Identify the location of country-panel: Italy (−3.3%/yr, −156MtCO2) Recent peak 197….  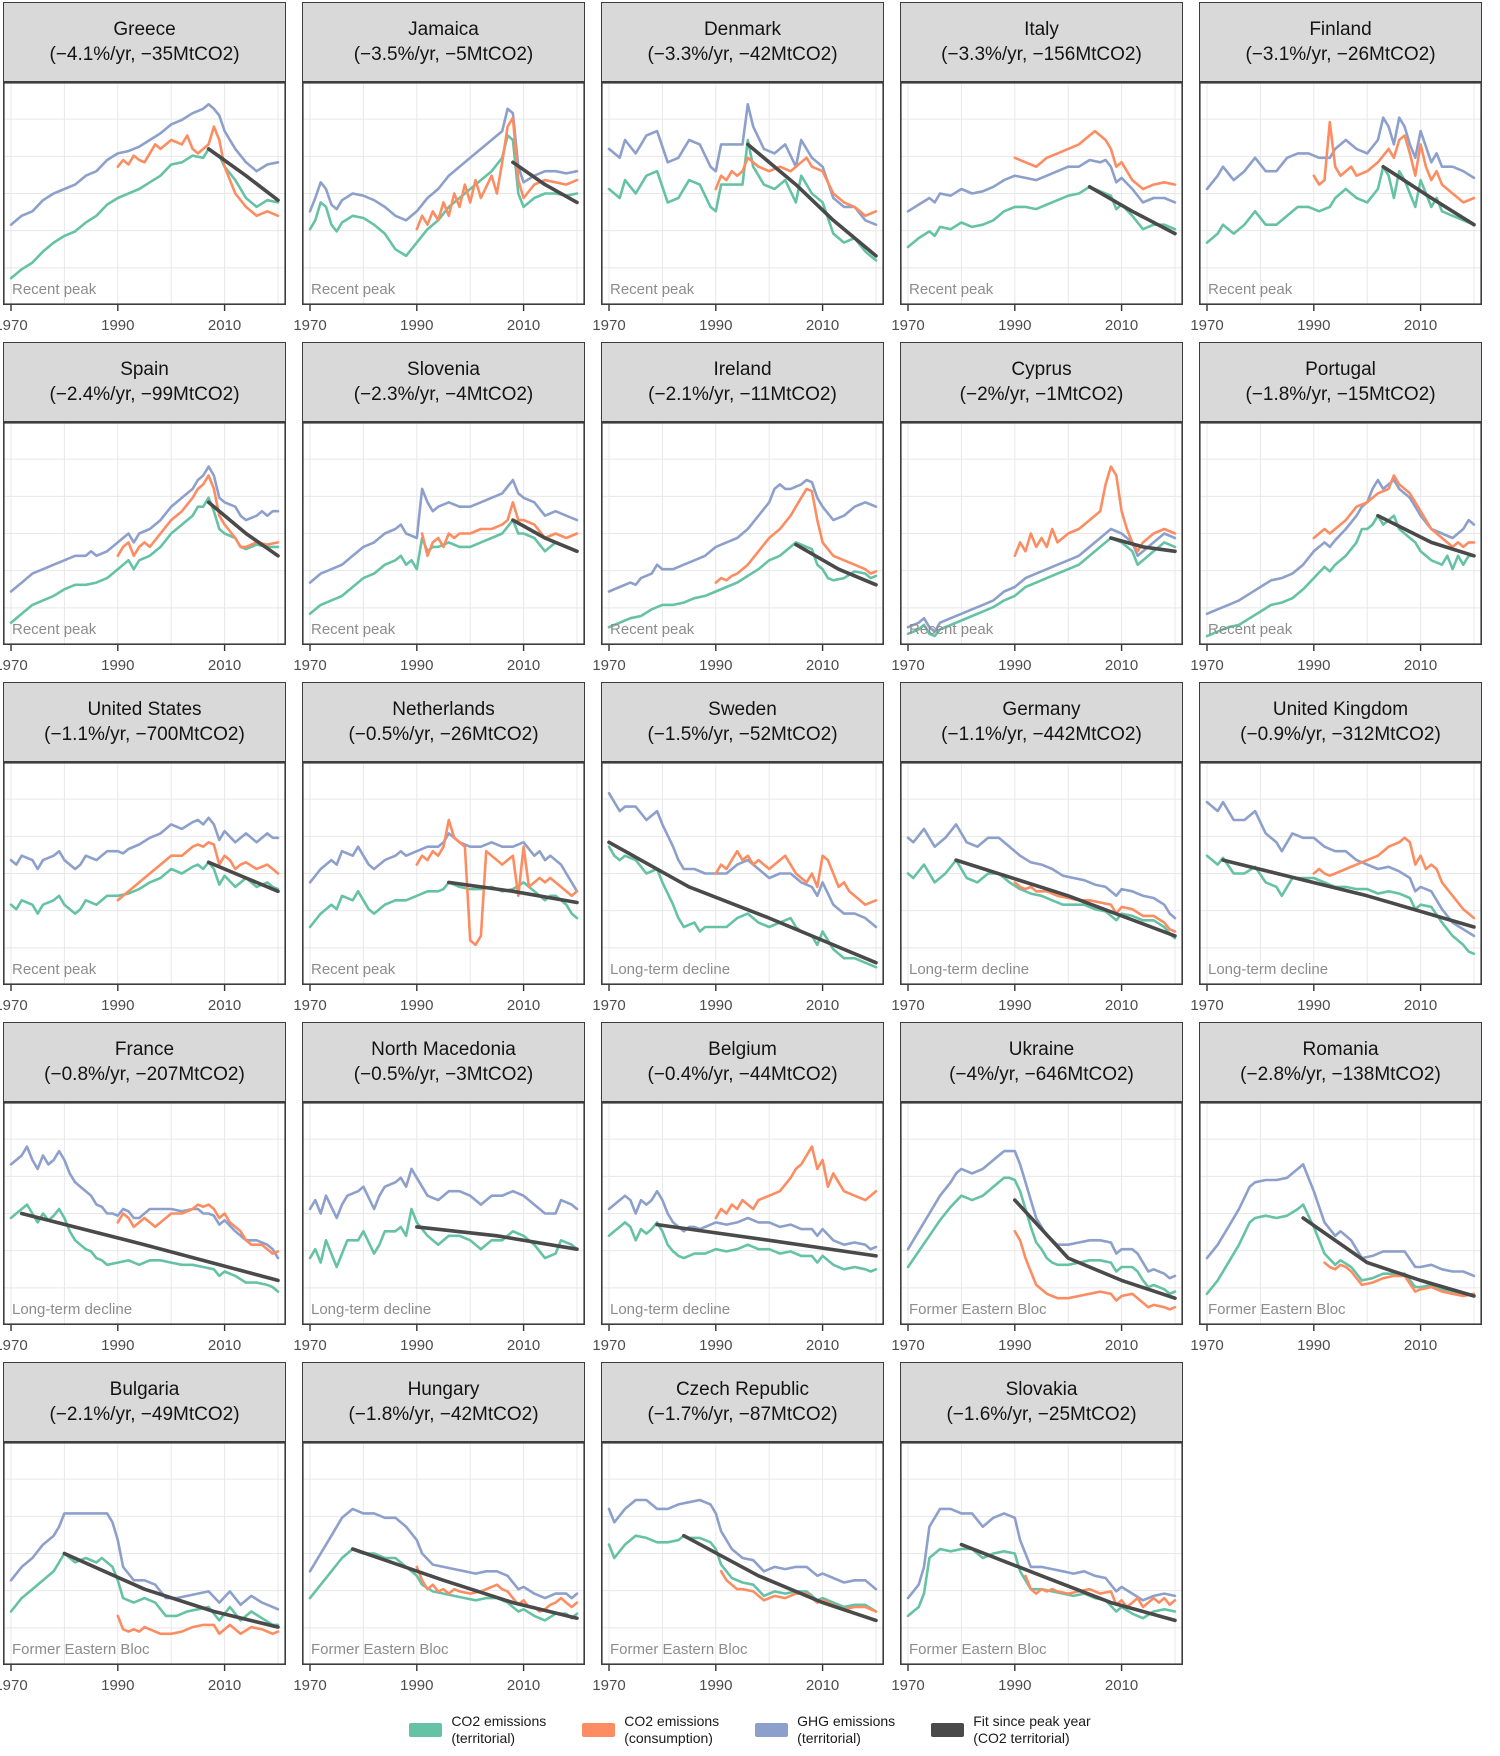
(1037, 172).